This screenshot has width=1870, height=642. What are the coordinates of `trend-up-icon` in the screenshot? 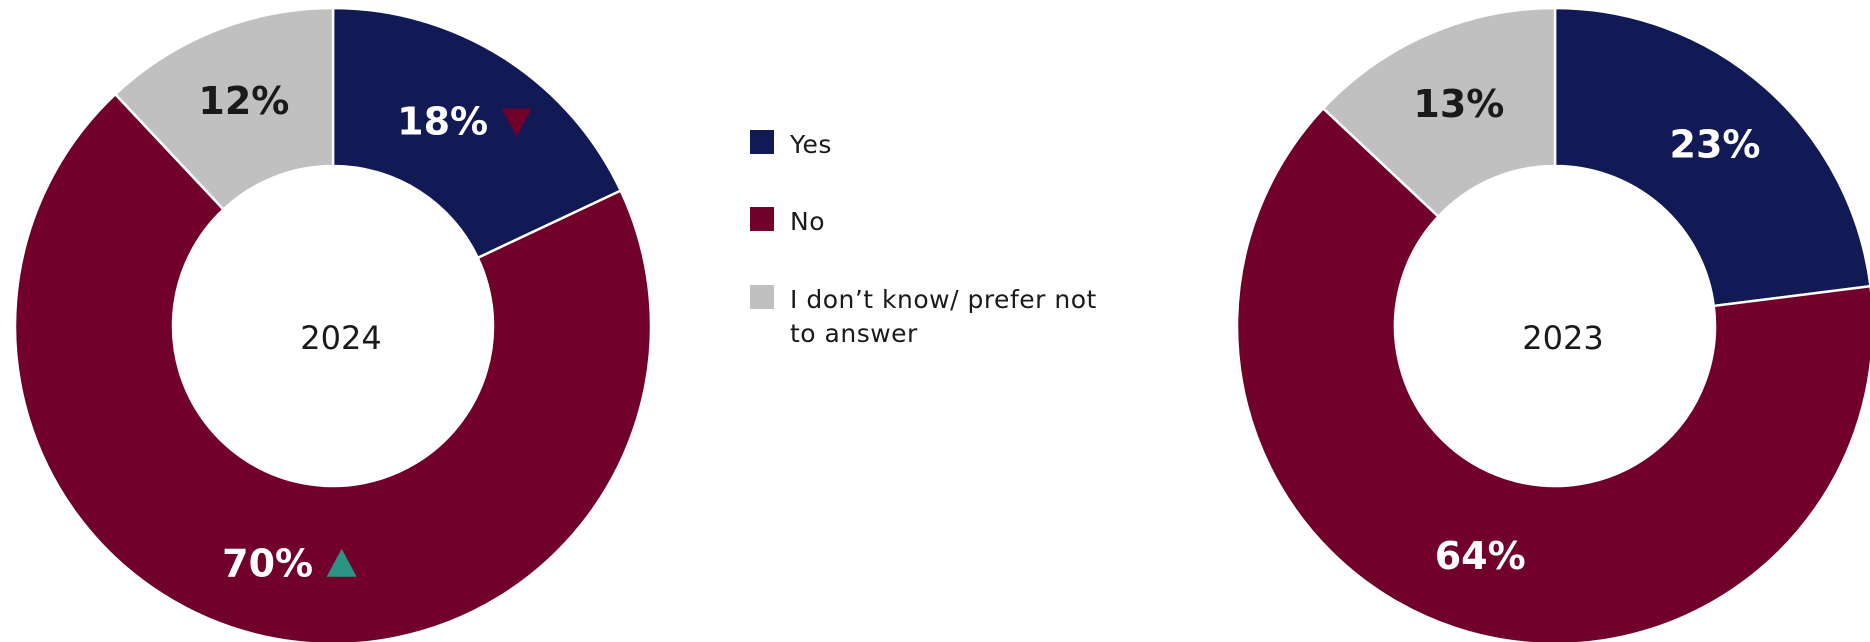 It's located at (341, 562).